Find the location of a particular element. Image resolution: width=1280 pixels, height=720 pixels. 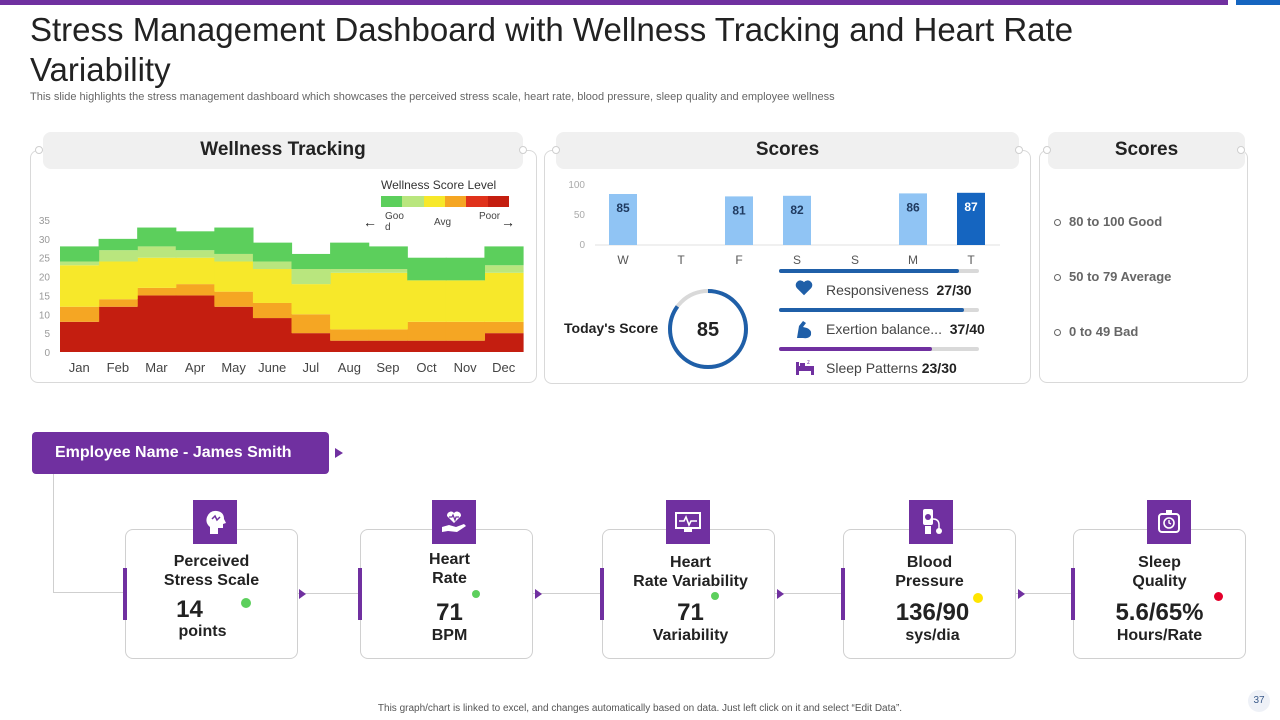

sleep-patterns-value: 23/30 is located at coordinates (939, 368).